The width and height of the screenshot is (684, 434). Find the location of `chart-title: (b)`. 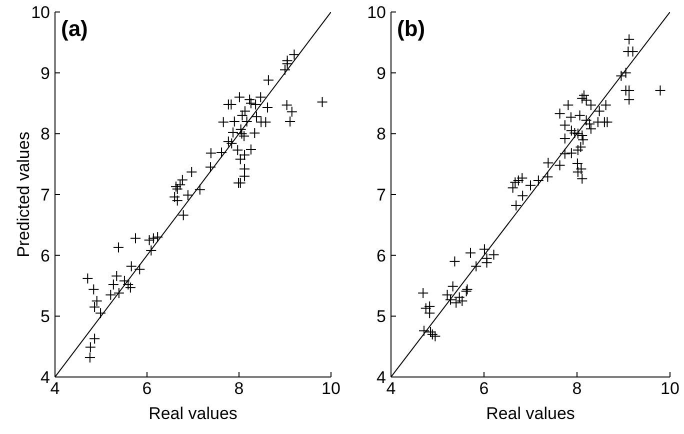

chart-title: (b) is located at coordinates (411, 29).